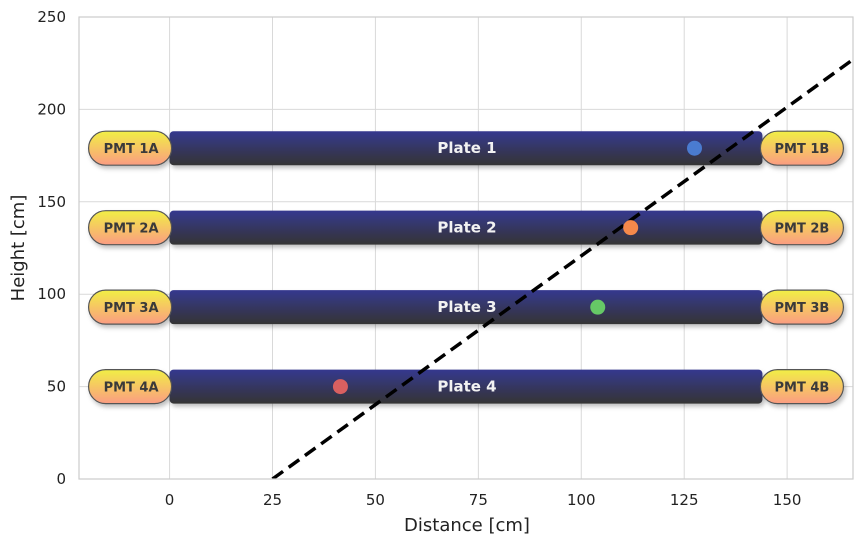 Image resolution: width=864 pixels, height=544 pixels. I want to click on pmt-right-label: PMT 4B, so click(802, 388).